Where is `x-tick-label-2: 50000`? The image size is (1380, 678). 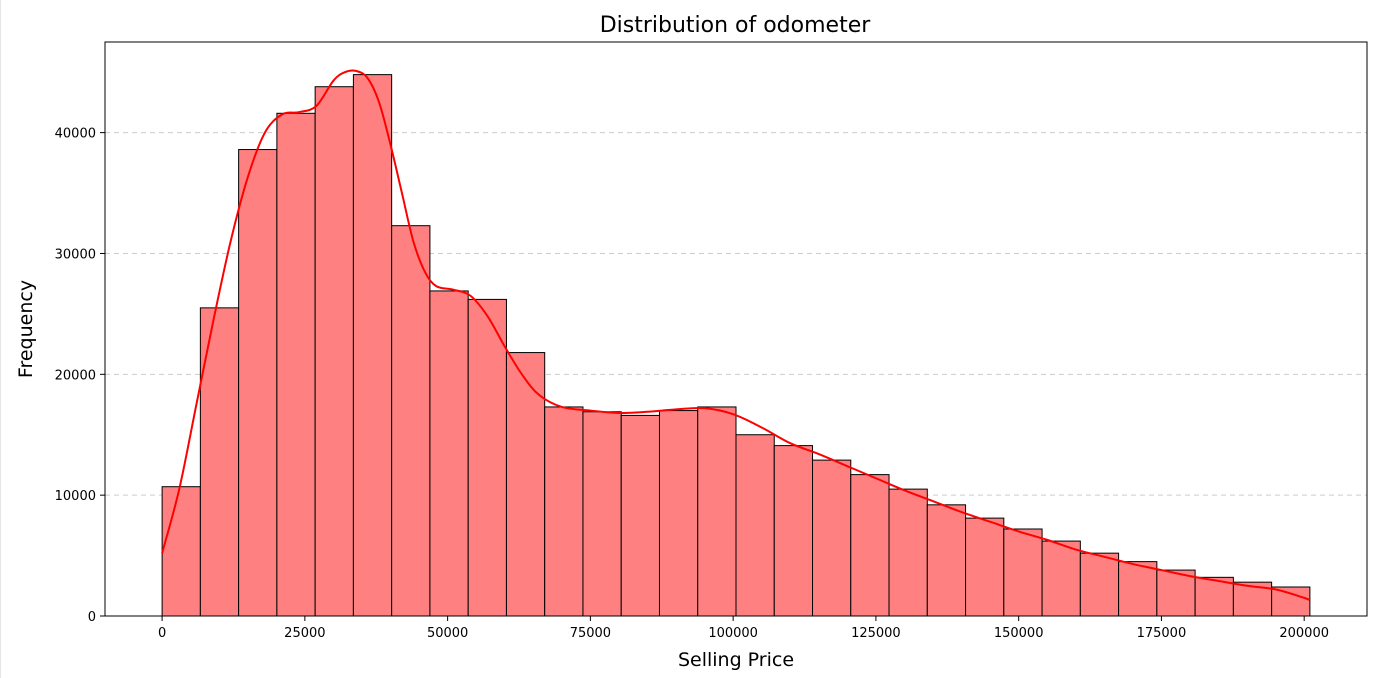 x-tick-label-2: 50000 is located at coordinates (447, 633).